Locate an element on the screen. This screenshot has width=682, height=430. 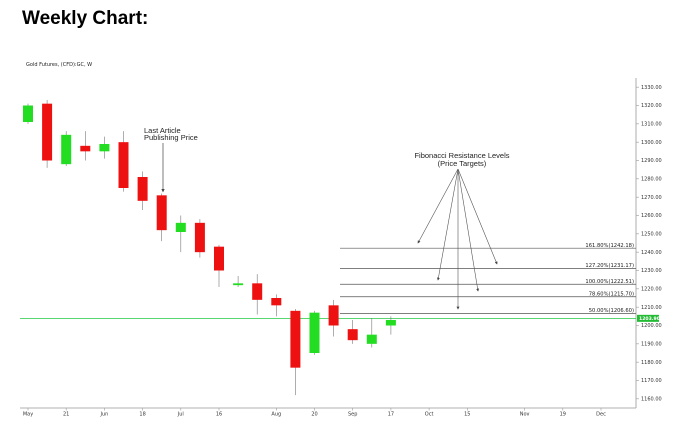
x-tick-label: 17 is located at coordinates (391, 415).